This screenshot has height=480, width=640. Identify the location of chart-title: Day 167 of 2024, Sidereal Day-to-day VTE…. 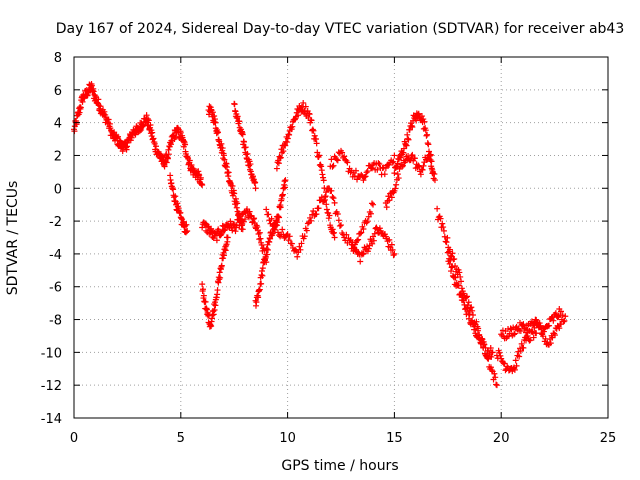
(340, 29).